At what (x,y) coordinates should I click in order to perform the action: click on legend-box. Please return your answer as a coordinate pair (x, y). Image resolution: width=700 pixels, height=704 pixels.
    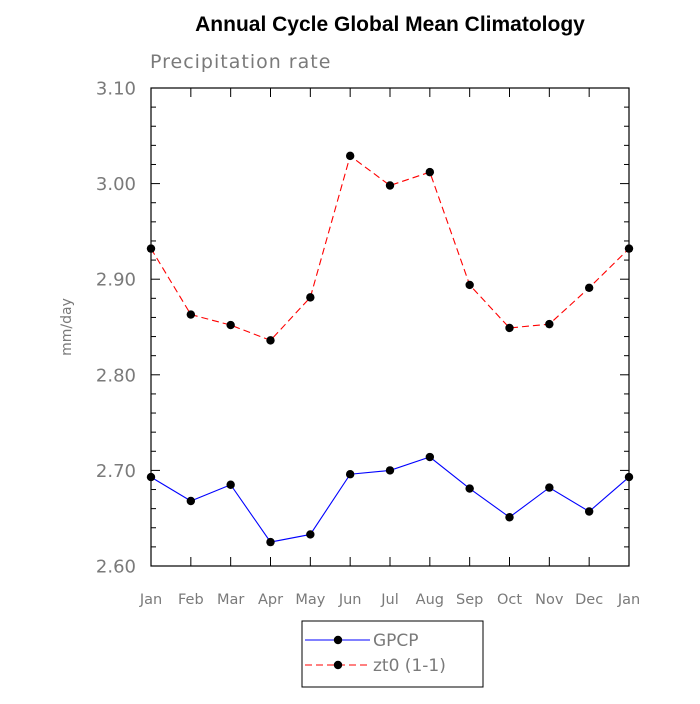
    Looking at the image, I should click on (392, 654).